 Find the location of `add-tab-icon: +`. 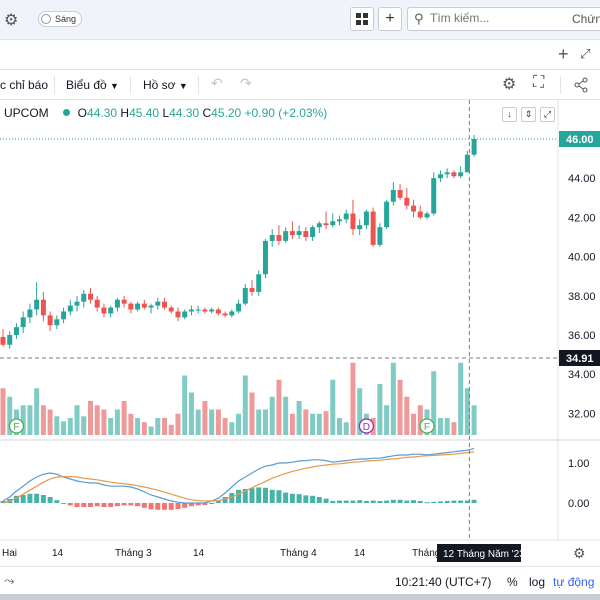

add-tab-icon: + is located at coordinates (563, 54).